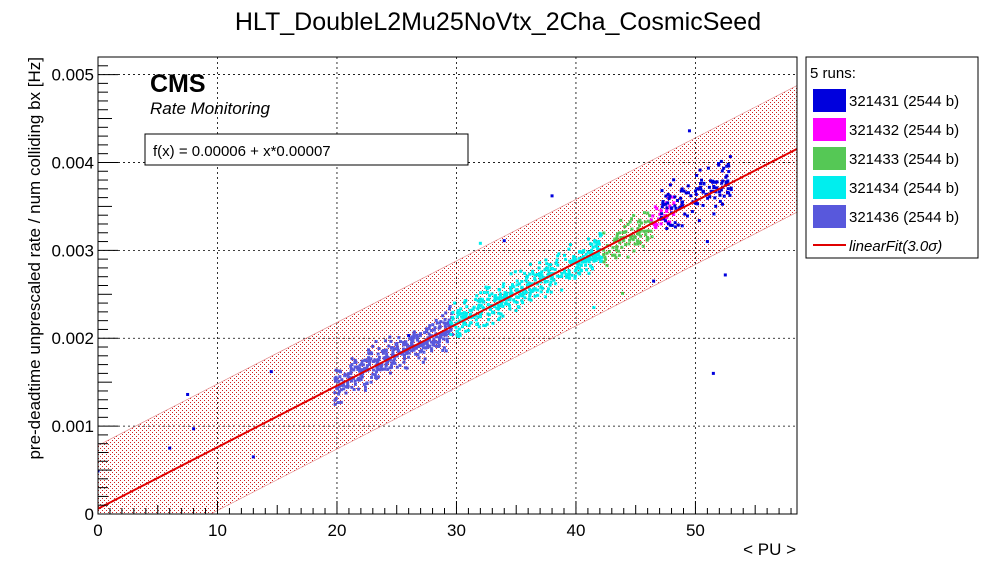  I want to click on y-axis-ticks: 0 0.001 0.002 0.003 0.004 0.005, so click(84, 294).